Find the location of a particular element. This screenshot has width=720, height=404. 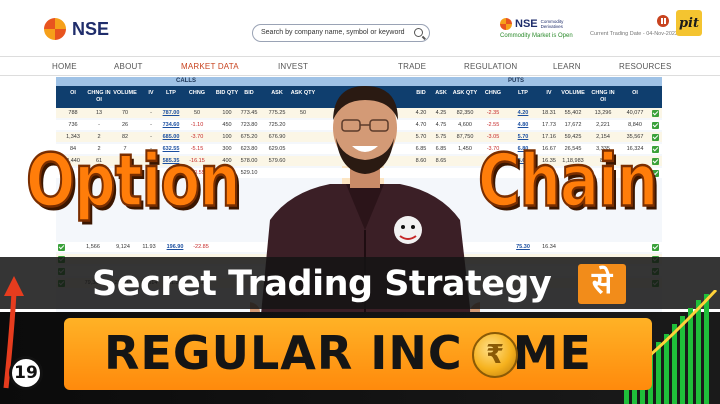

put-column-header: CHNG is located at coordinates (493, 93).